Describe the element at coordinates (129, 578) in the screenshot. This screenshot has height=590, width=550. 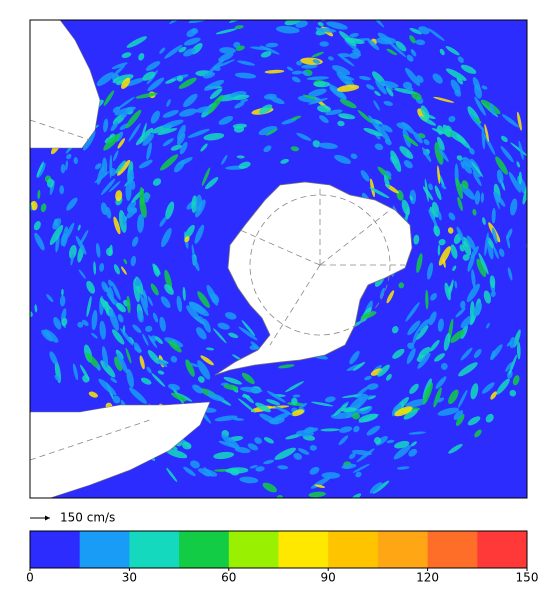
I see `colorbar-tick-label: 30` at that location.